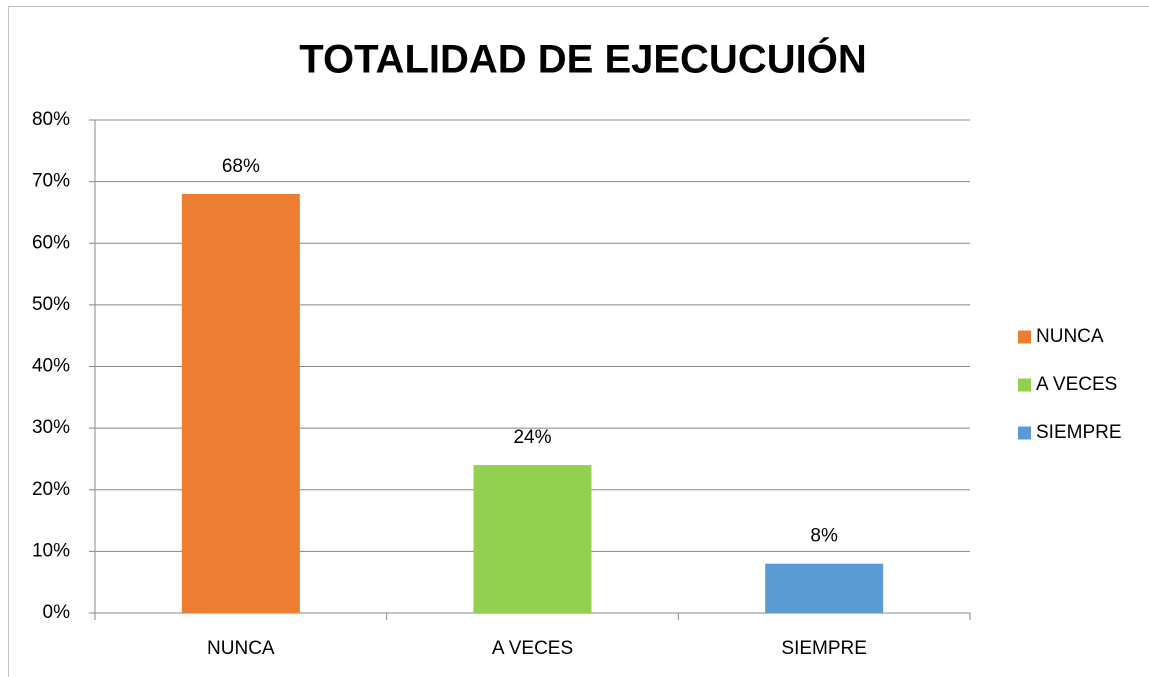 This screenshot has width=1149, height=677. Describe the element at coordinates (824, 536) in the screenshot. I see `data-label: 8%` at that location.